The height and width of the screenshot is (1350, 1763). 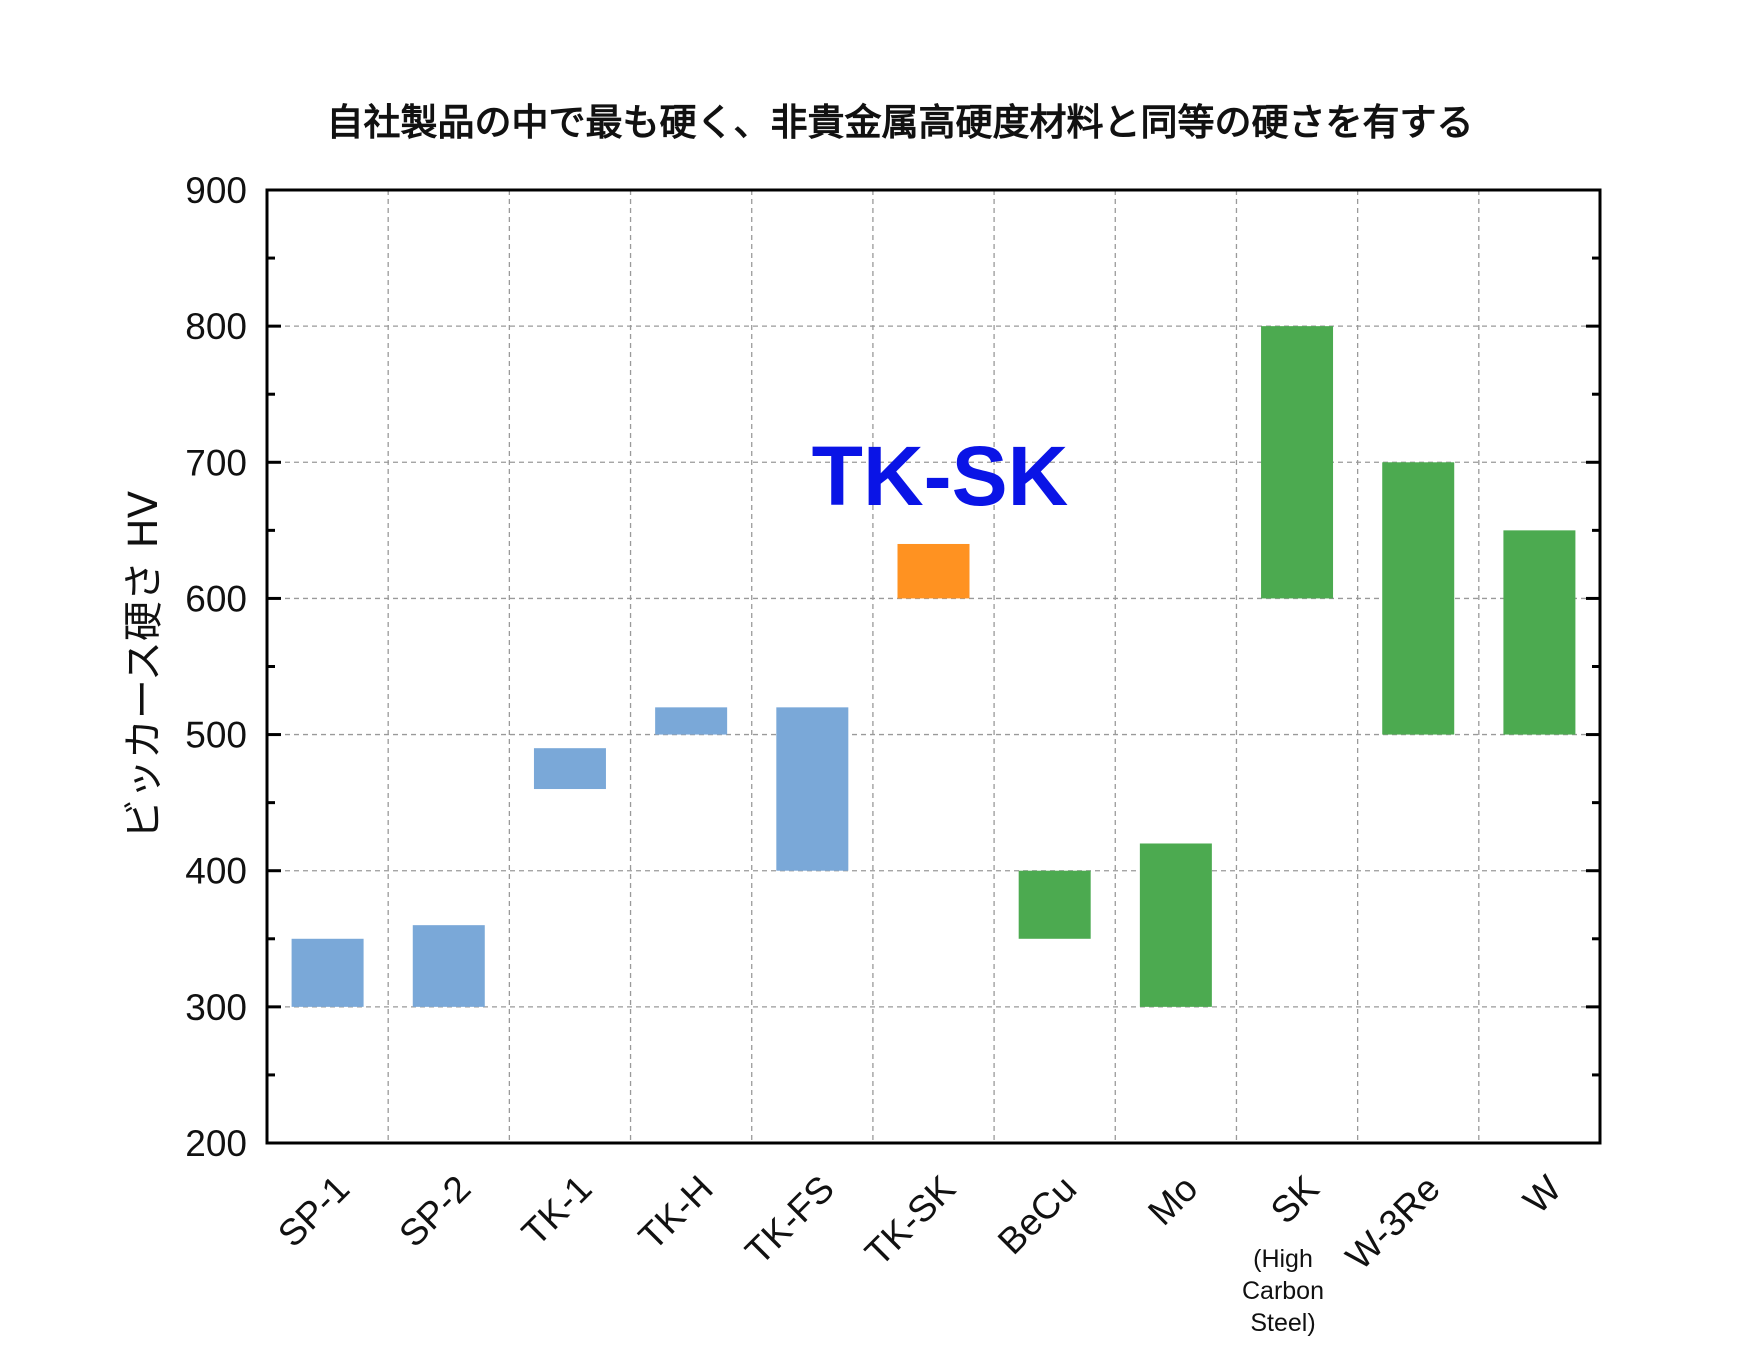 What do you see at coordinates (691, 721) in the screenshot?
I see `bar-tk-h` at bounding box center [691, 721].